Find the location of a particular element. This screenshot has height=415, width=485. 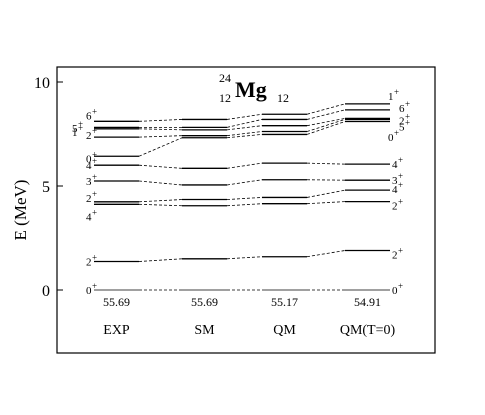

column-labels: 55.69 EXP 55.69 SM 55.17 QM 54.91 QM(T=0) is located at coordinates (249, 316).